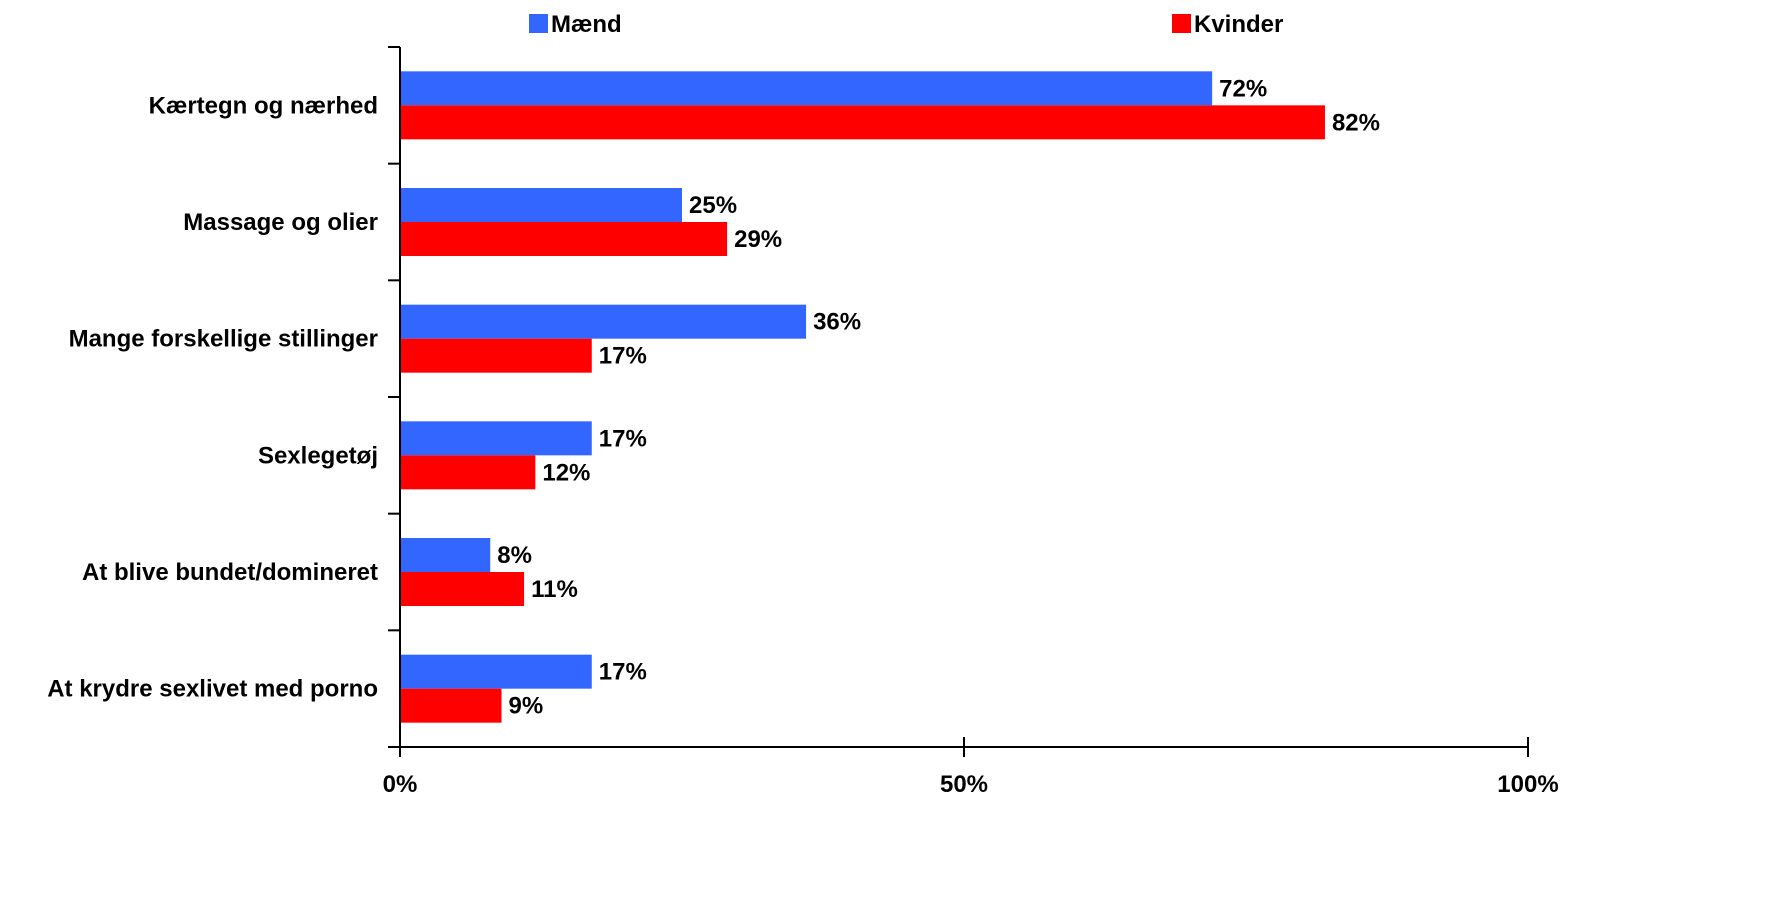 Image resolution: width=1765 pixels, height=902 pixels. What do you see at coordinates (1356, 122) in the screenshot?
I see `data-label-kvinder-0: 82%` at bounding box center [1356, 122].